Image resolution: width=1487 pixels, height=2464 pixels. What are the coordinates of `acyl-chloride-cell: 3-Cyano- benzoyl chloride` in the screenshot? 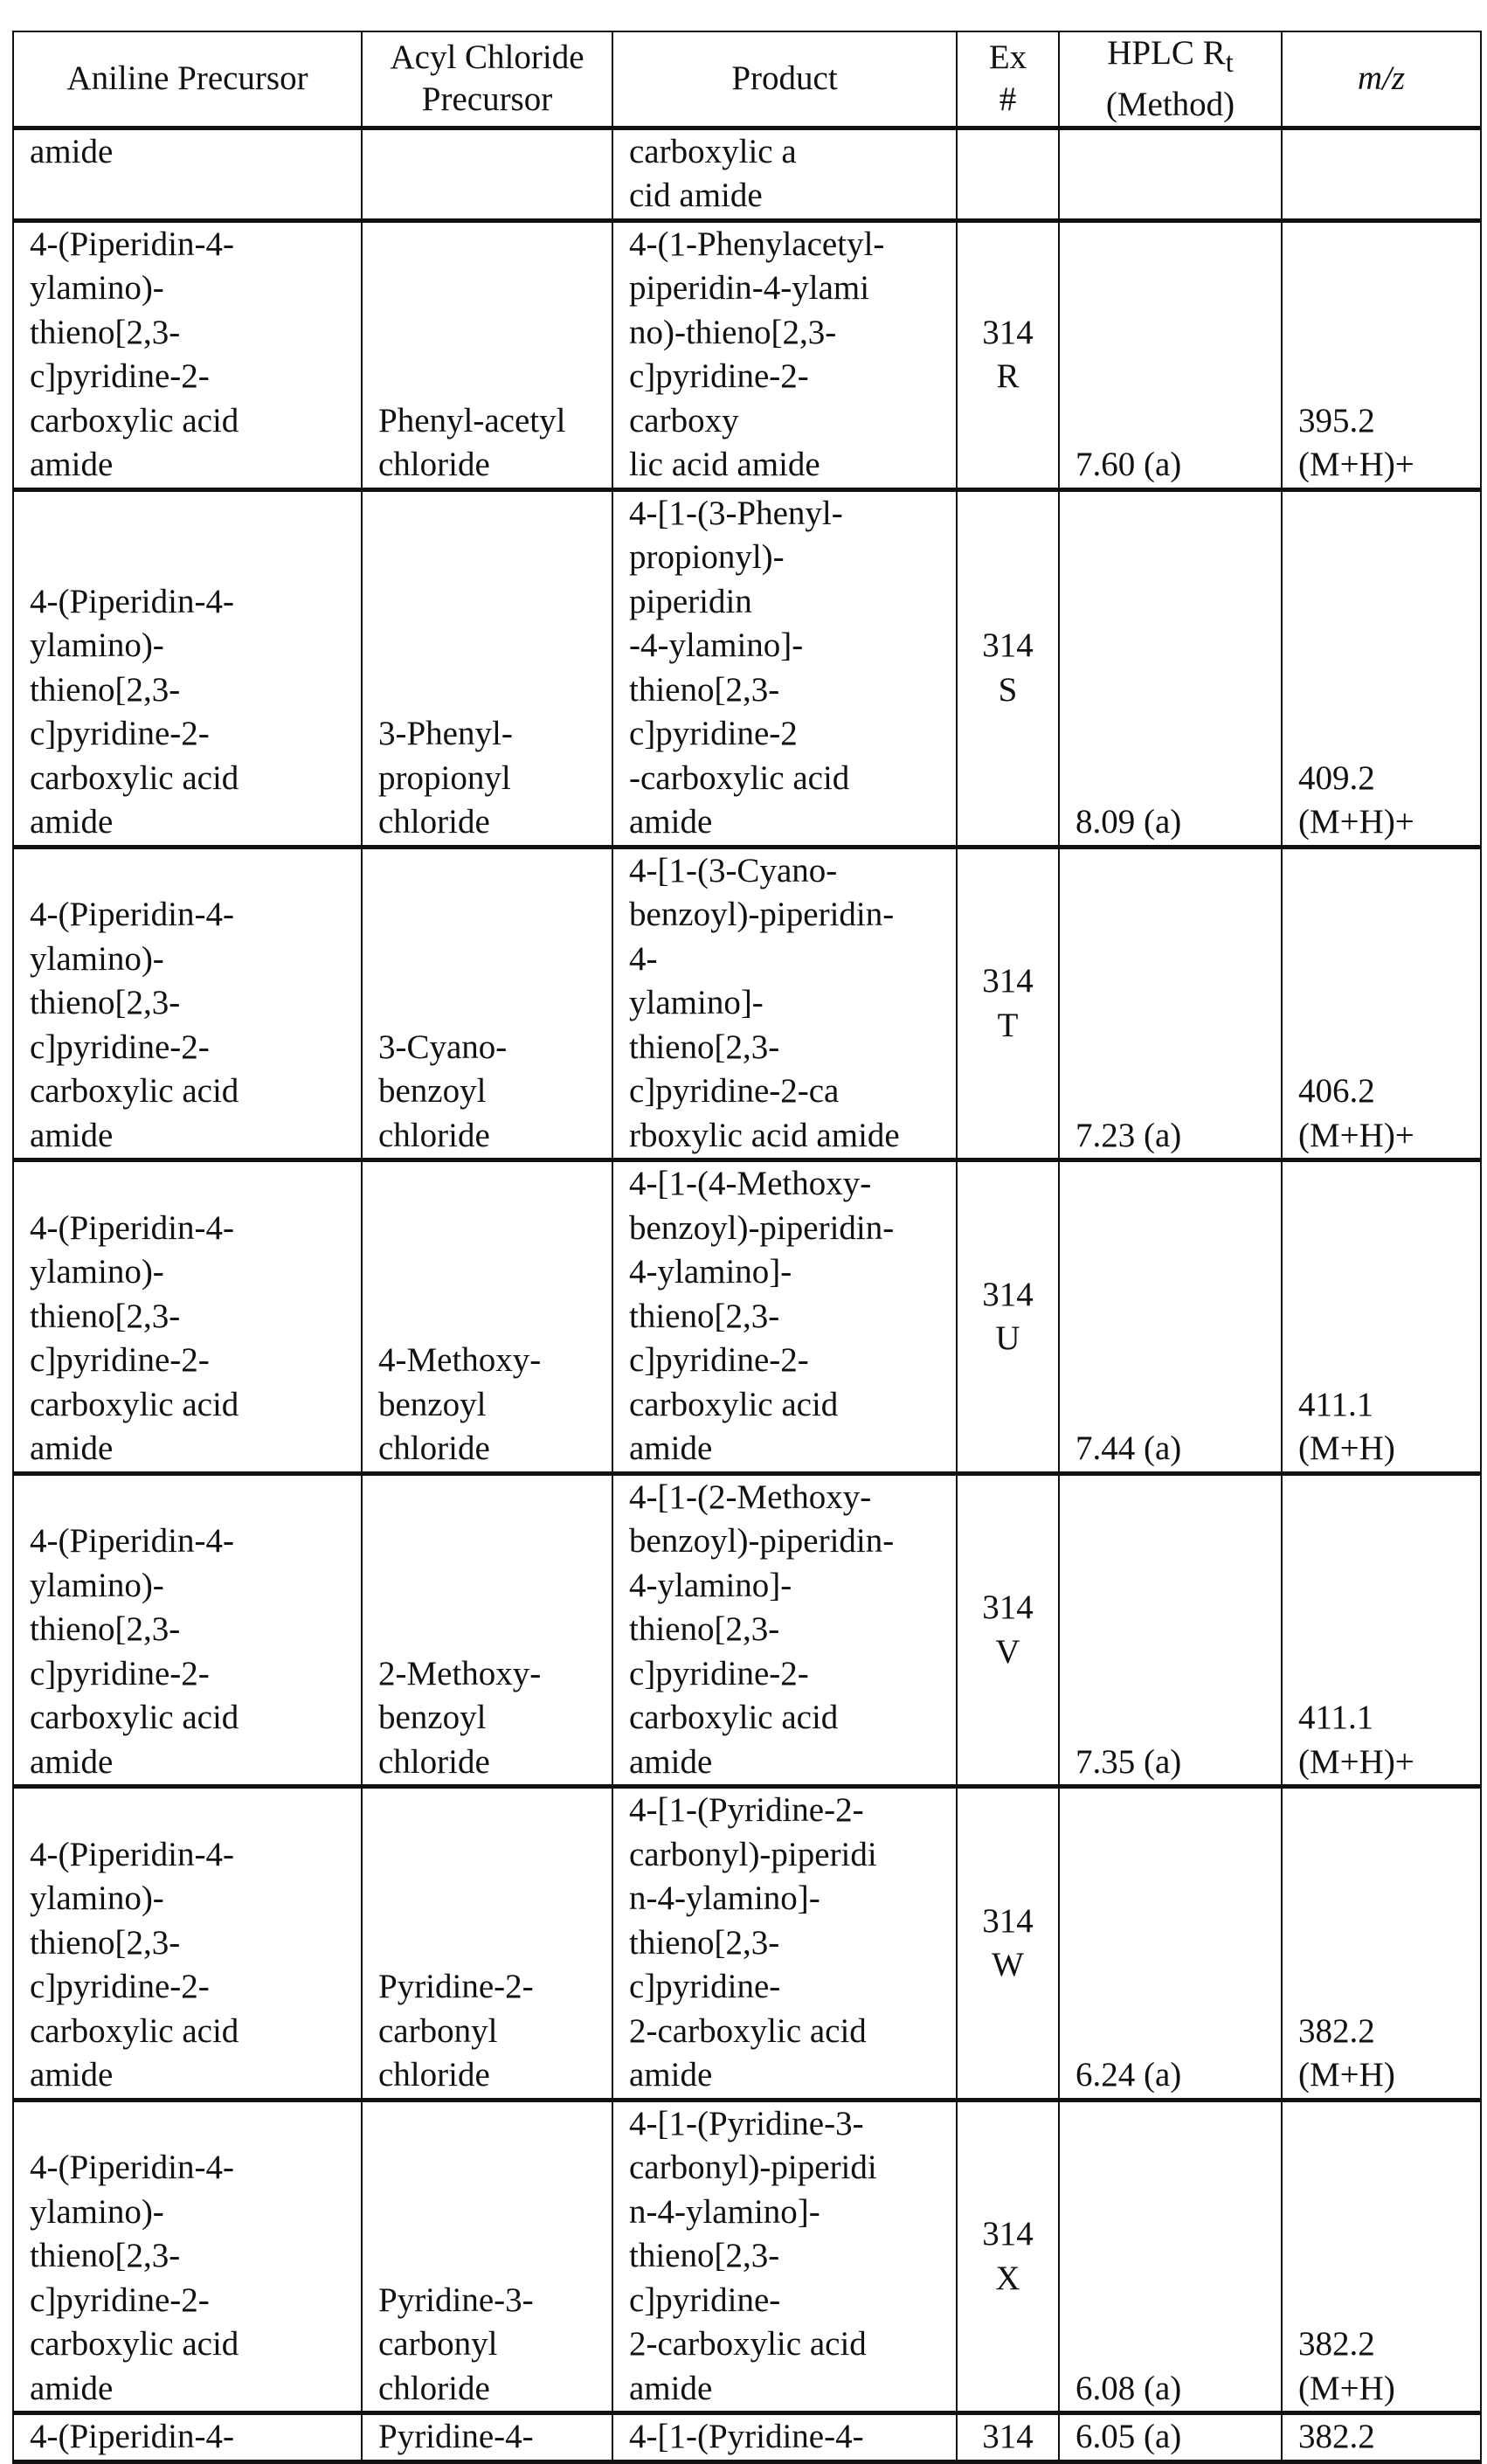 It's located at (487, 1003).